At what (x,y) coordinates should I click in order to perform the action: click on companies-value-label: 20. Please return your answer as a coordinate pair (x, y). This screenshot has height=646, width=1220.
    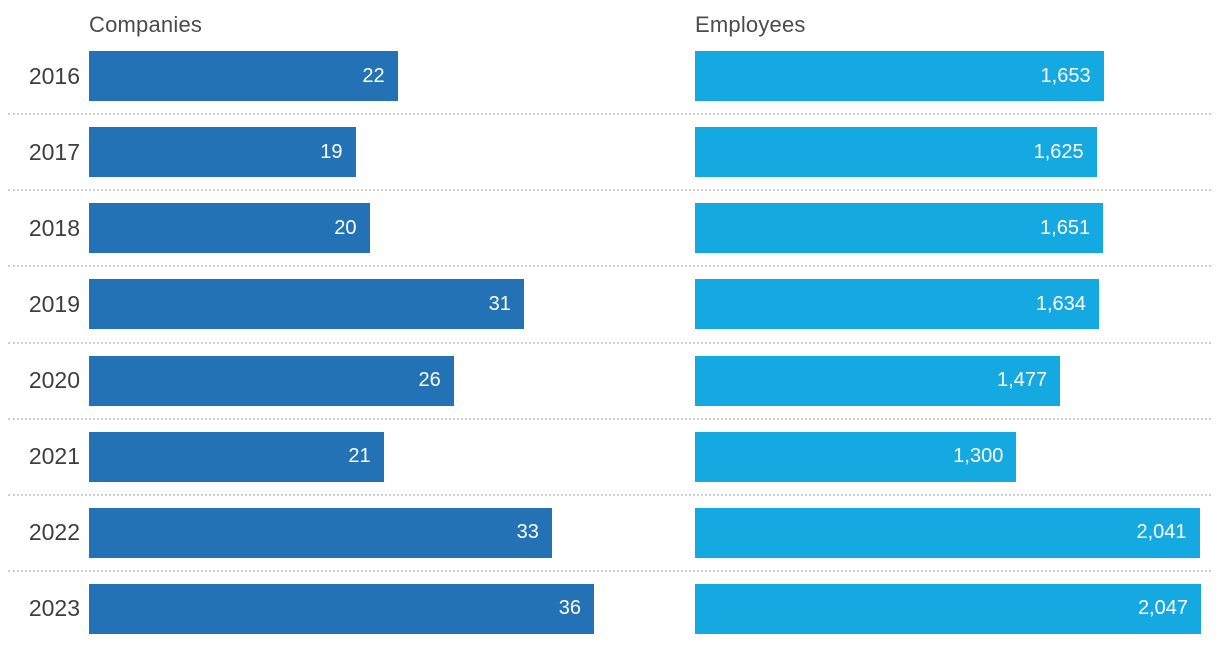
    Looking at the image, I should click on (345, 227).